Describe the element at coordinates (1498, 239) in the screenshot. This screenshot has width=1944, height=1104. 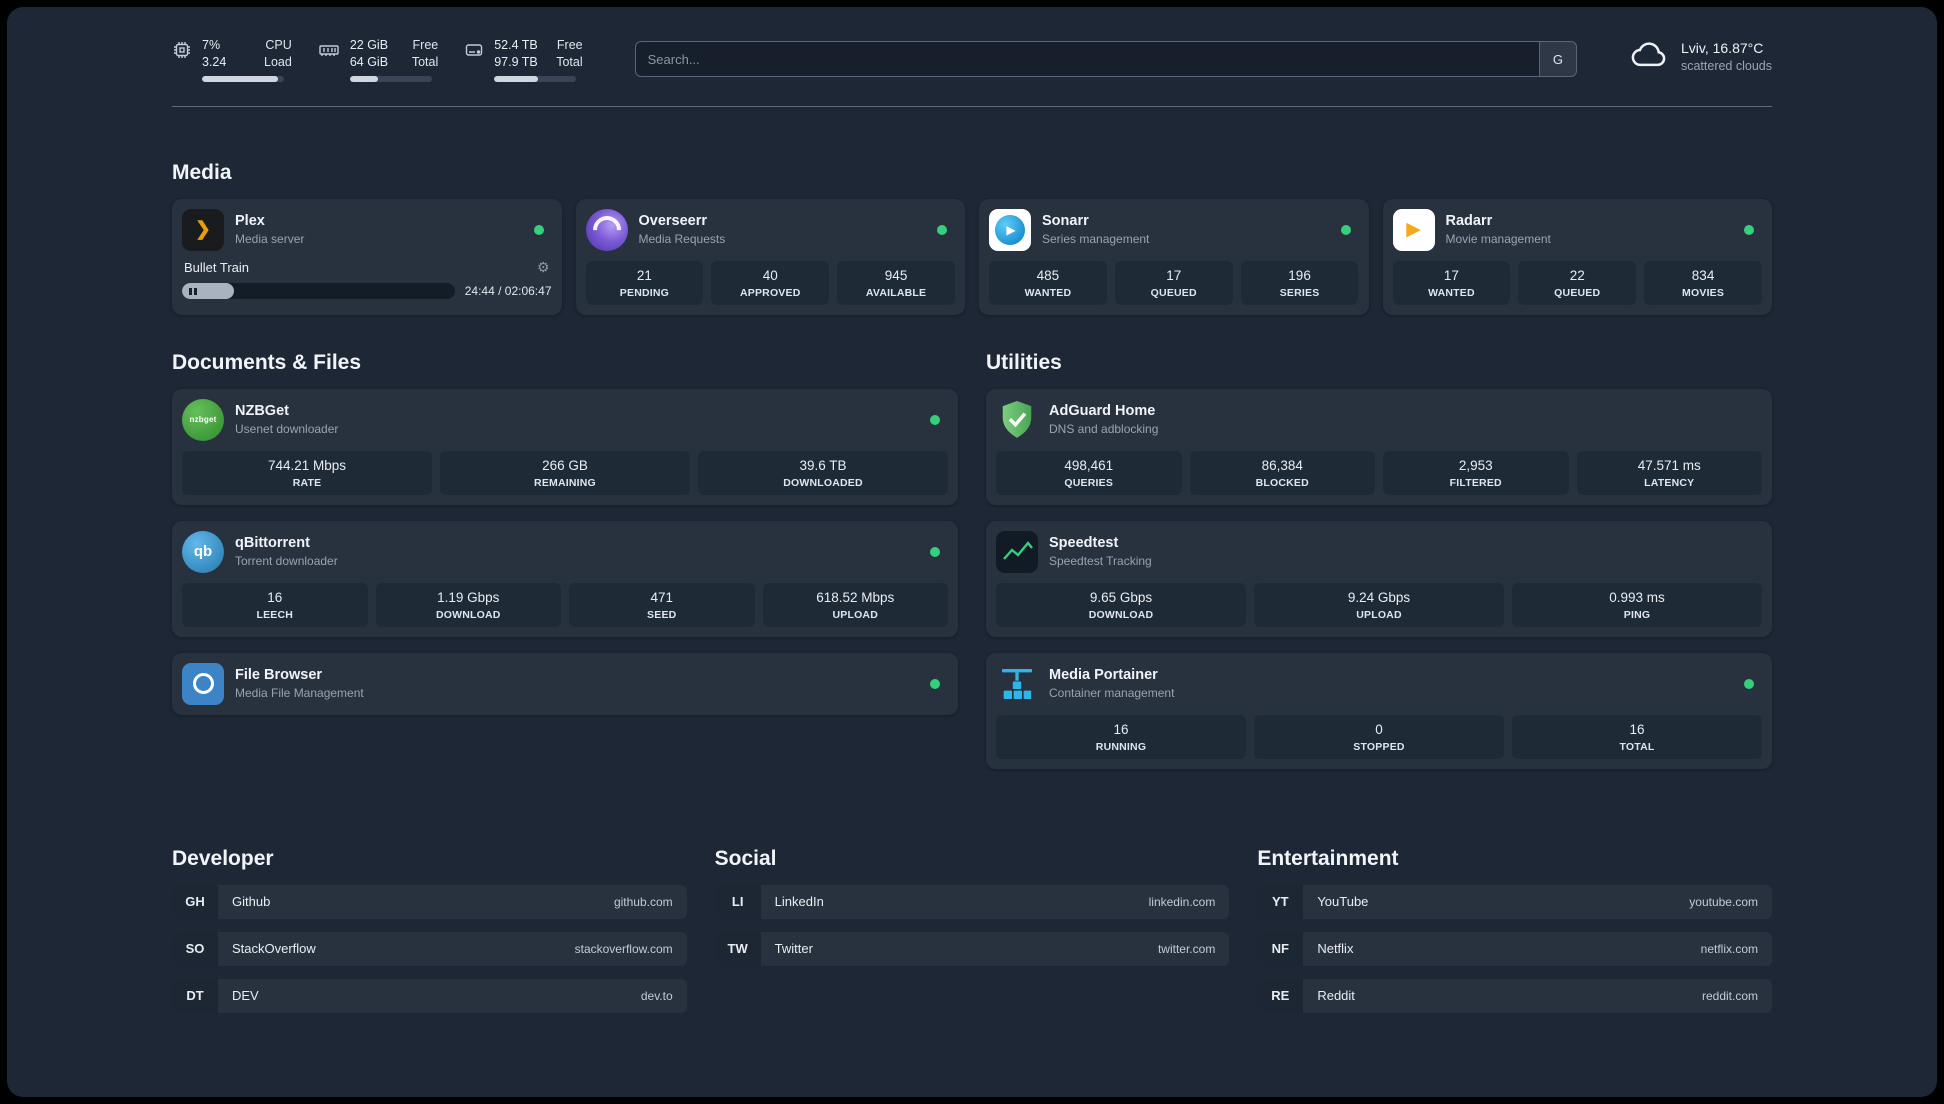
I see `service-subtitle: Movie management` at that location.